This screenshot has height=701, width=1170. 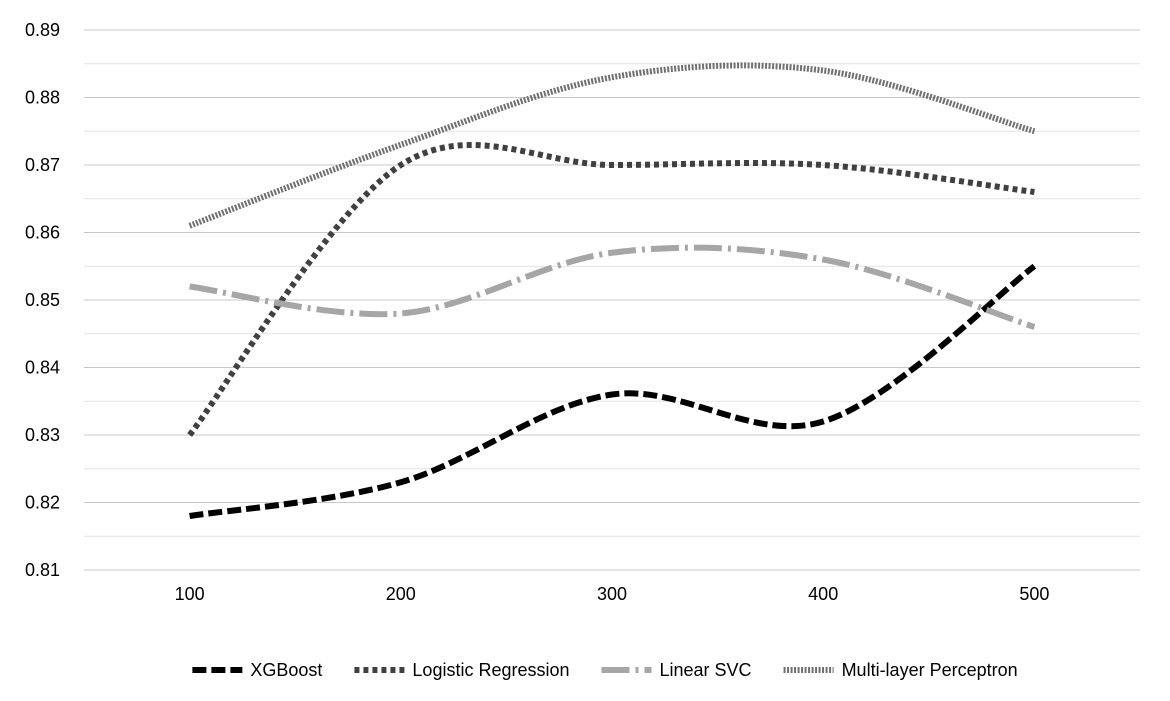 What do you see at coordinates (401, 594) in the screenshot?
I see `x-tick-label: 200` at bounding box center [401, 594].